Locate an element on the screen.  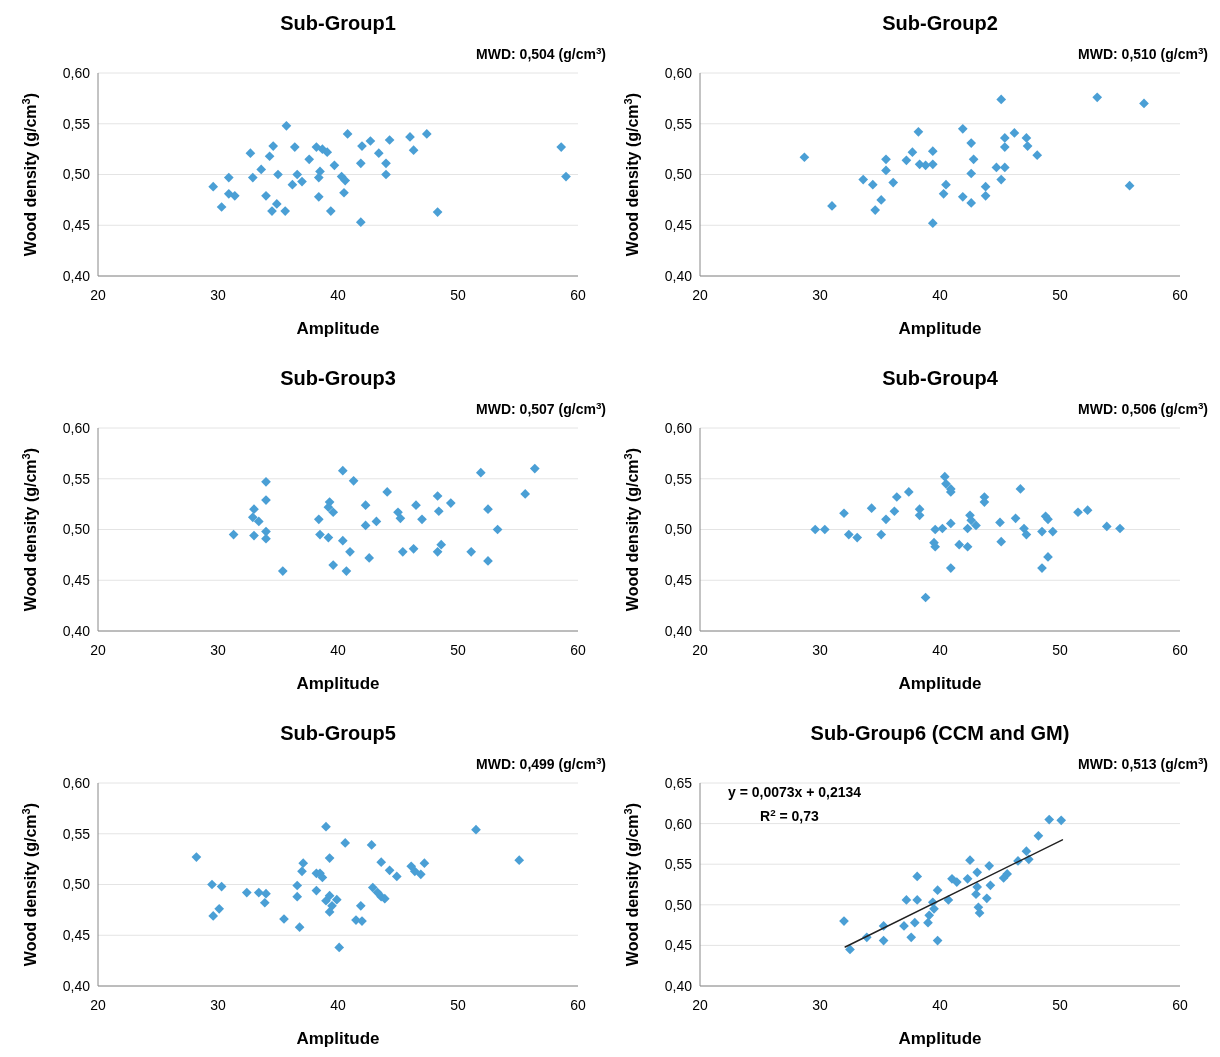
x-axis-title: Amplitude is located at coordinates (940, 1038).